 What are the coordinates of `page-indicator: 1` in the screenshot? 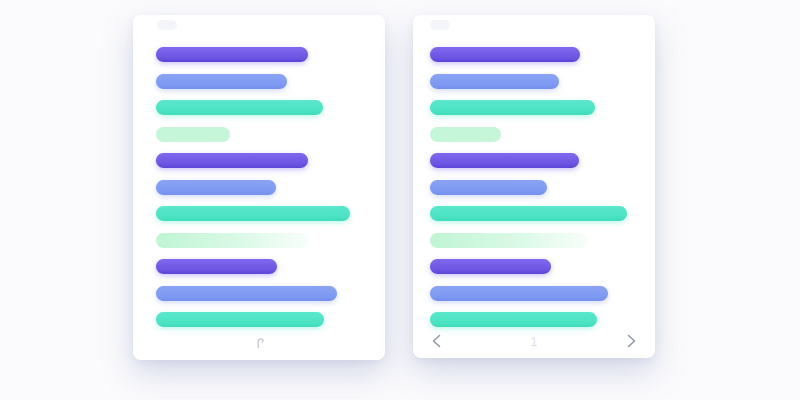 It's located at (534, 341).